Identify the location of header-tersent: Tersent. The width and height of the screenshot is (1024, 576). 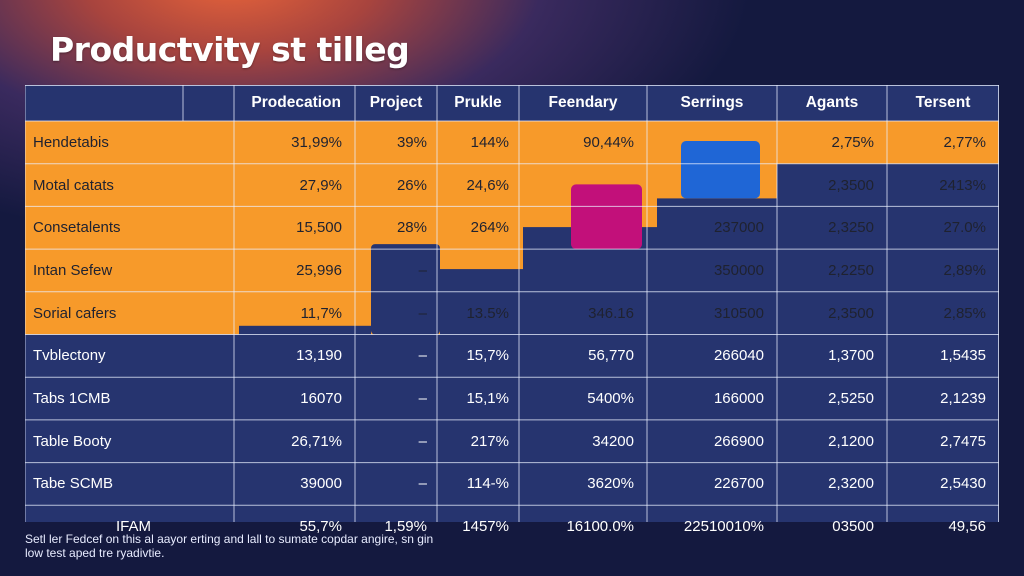
(943, 102).